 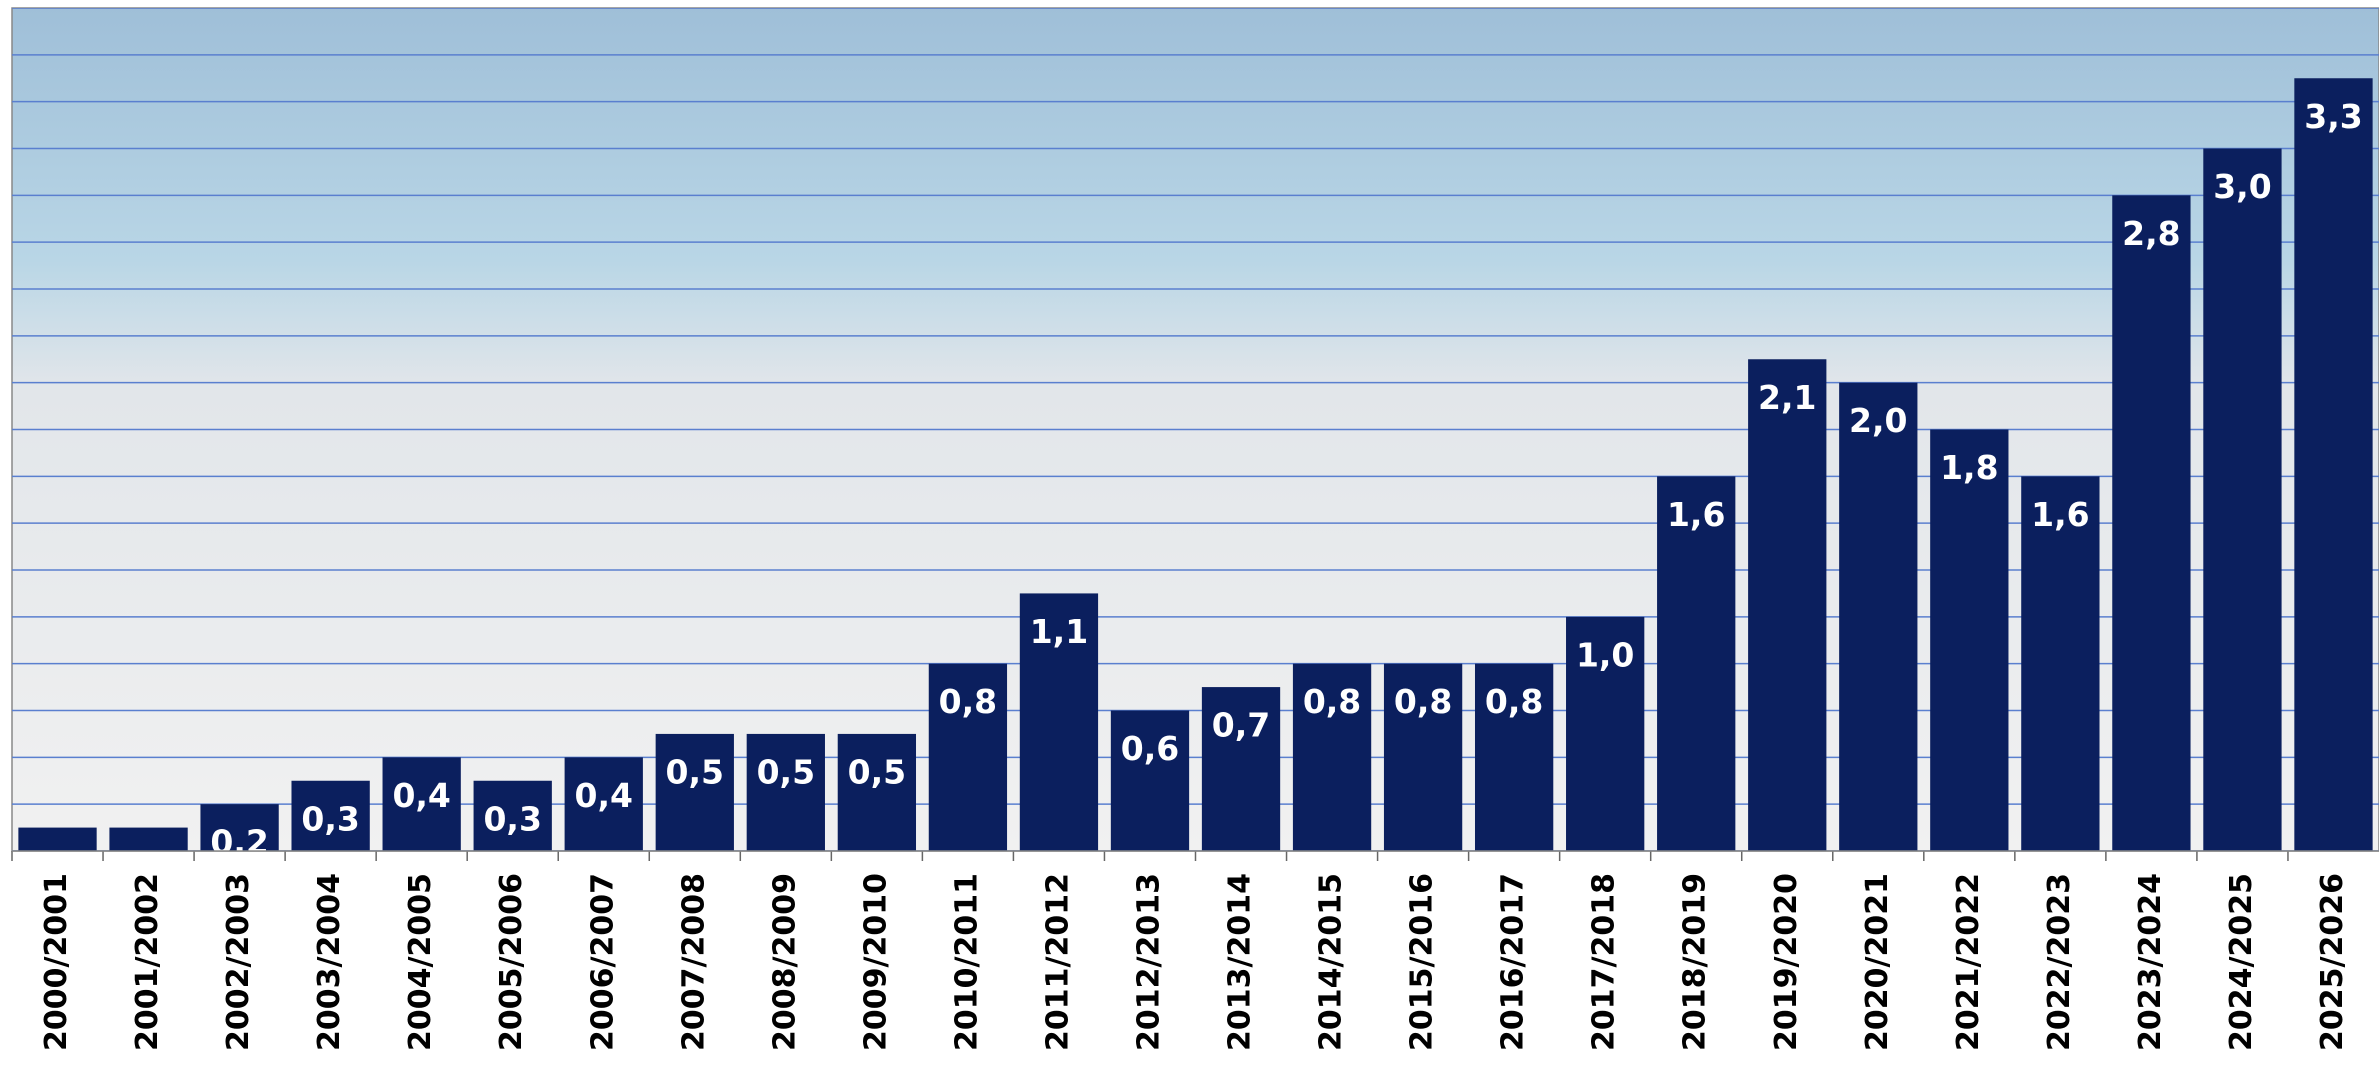 I want to click on value-label: 1,8, so click(x=1969, y=467).